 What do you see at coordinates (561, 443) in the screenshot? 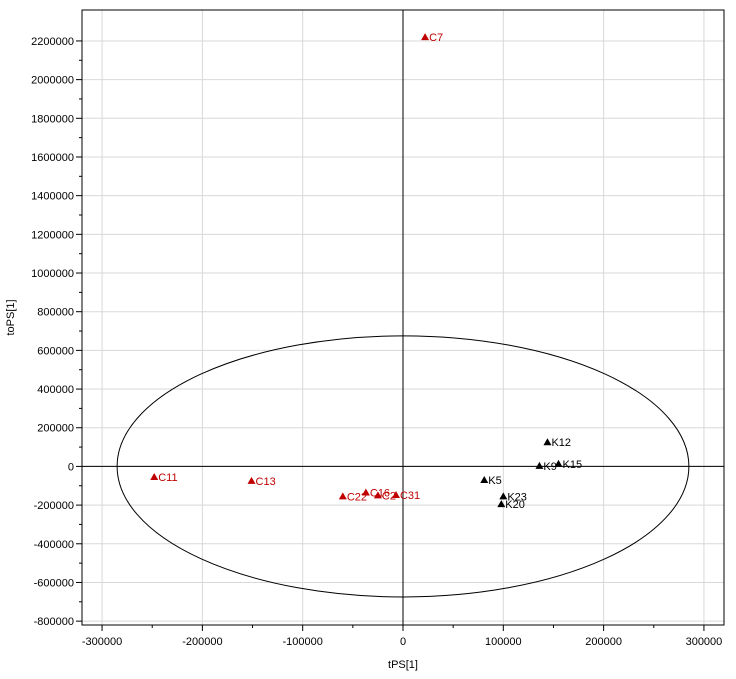
I see `point-label: K12` at bounding box center [561, 443].